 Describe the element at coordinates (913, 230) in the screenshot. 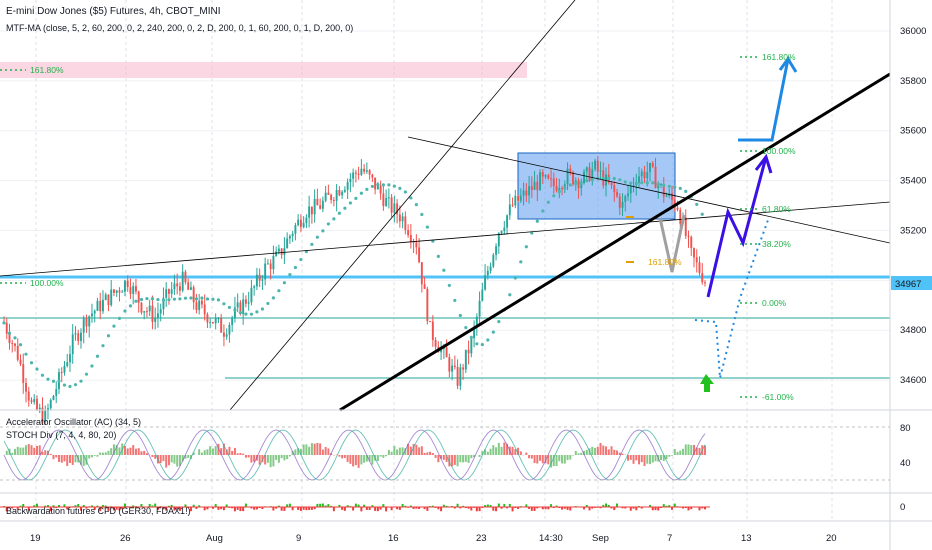

I see `price-tick: 35200` at that location.